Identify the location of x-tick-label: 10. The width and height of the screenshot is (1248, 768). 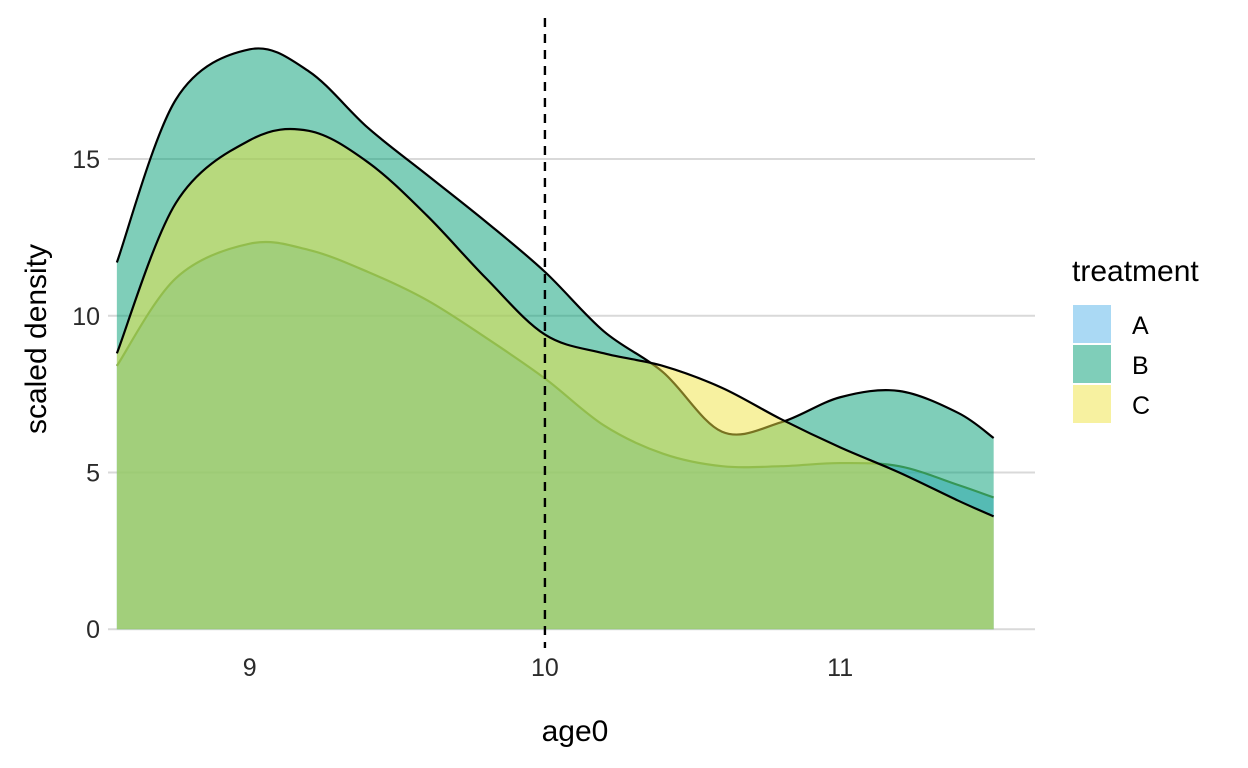
(545, 668).